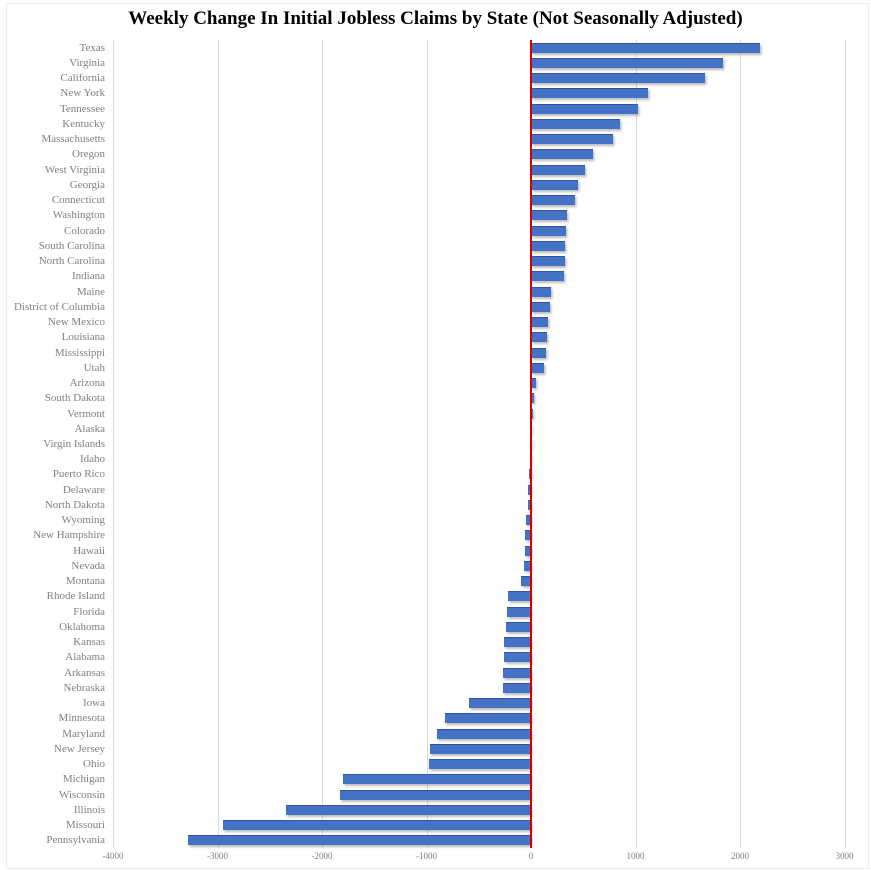 The width and height of the screenshot is (871, 870). I want to click on category-label: Virgin Islands, so click(74, 444).